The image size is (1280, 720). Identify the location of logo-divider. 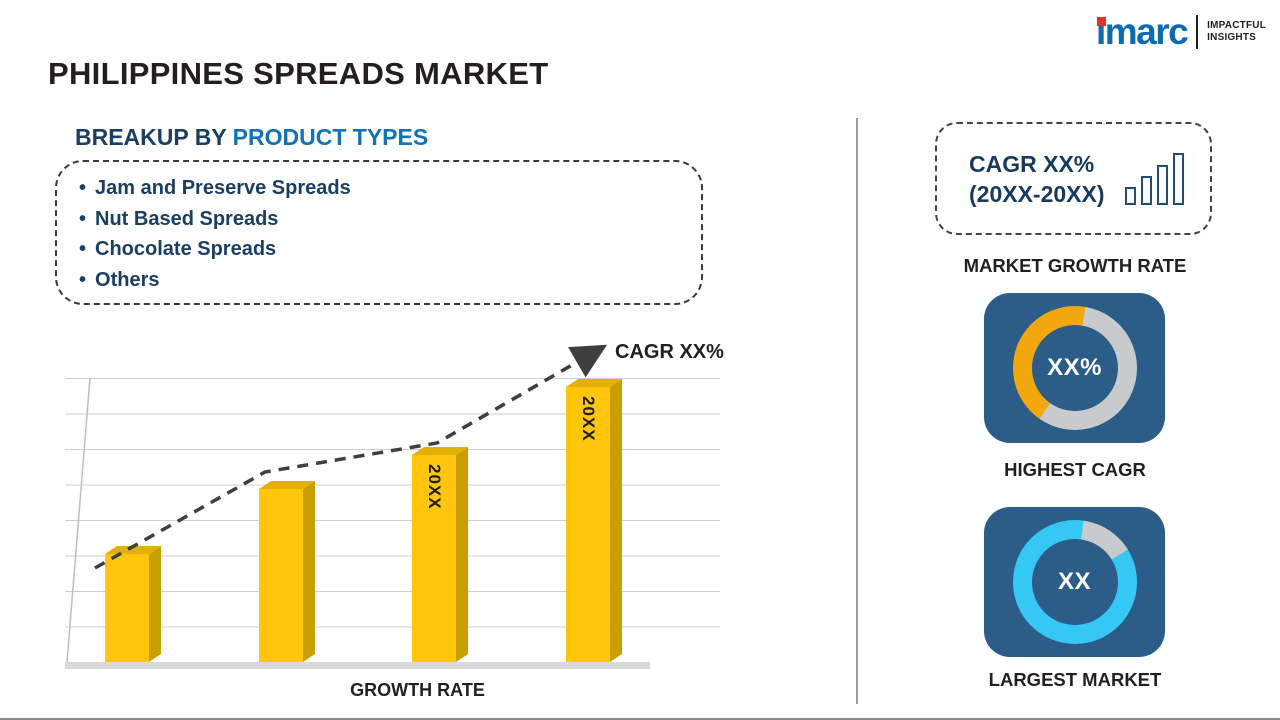
(1197, 32).